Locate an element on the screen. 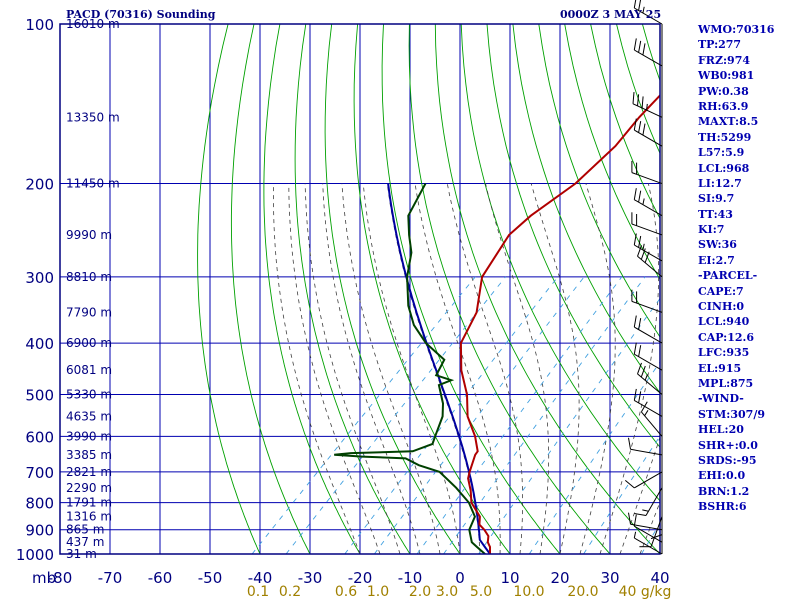 This screenshot has height=600, width=800. index-item: WMO:70316 is located at coordinates (736, 29).